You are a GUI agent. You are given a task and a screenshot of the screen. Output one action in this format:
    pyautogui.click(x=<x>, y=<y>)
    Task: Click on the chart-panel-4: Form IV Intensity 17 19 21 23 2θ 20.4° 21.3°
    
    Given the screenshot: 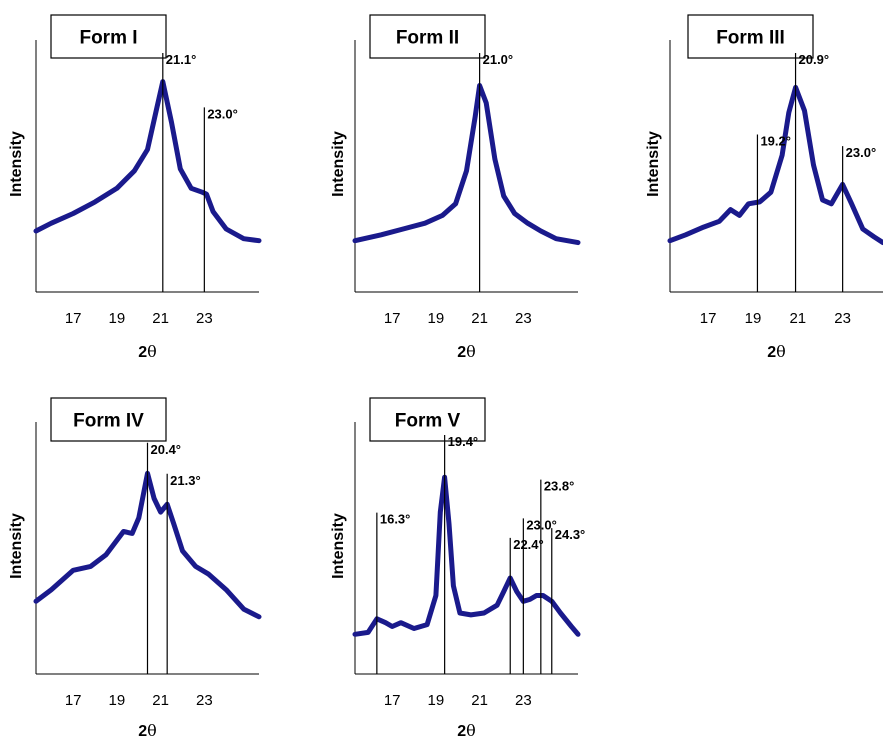 What is the action you would take?
    pyautogui.click(x=135, y=567)
    